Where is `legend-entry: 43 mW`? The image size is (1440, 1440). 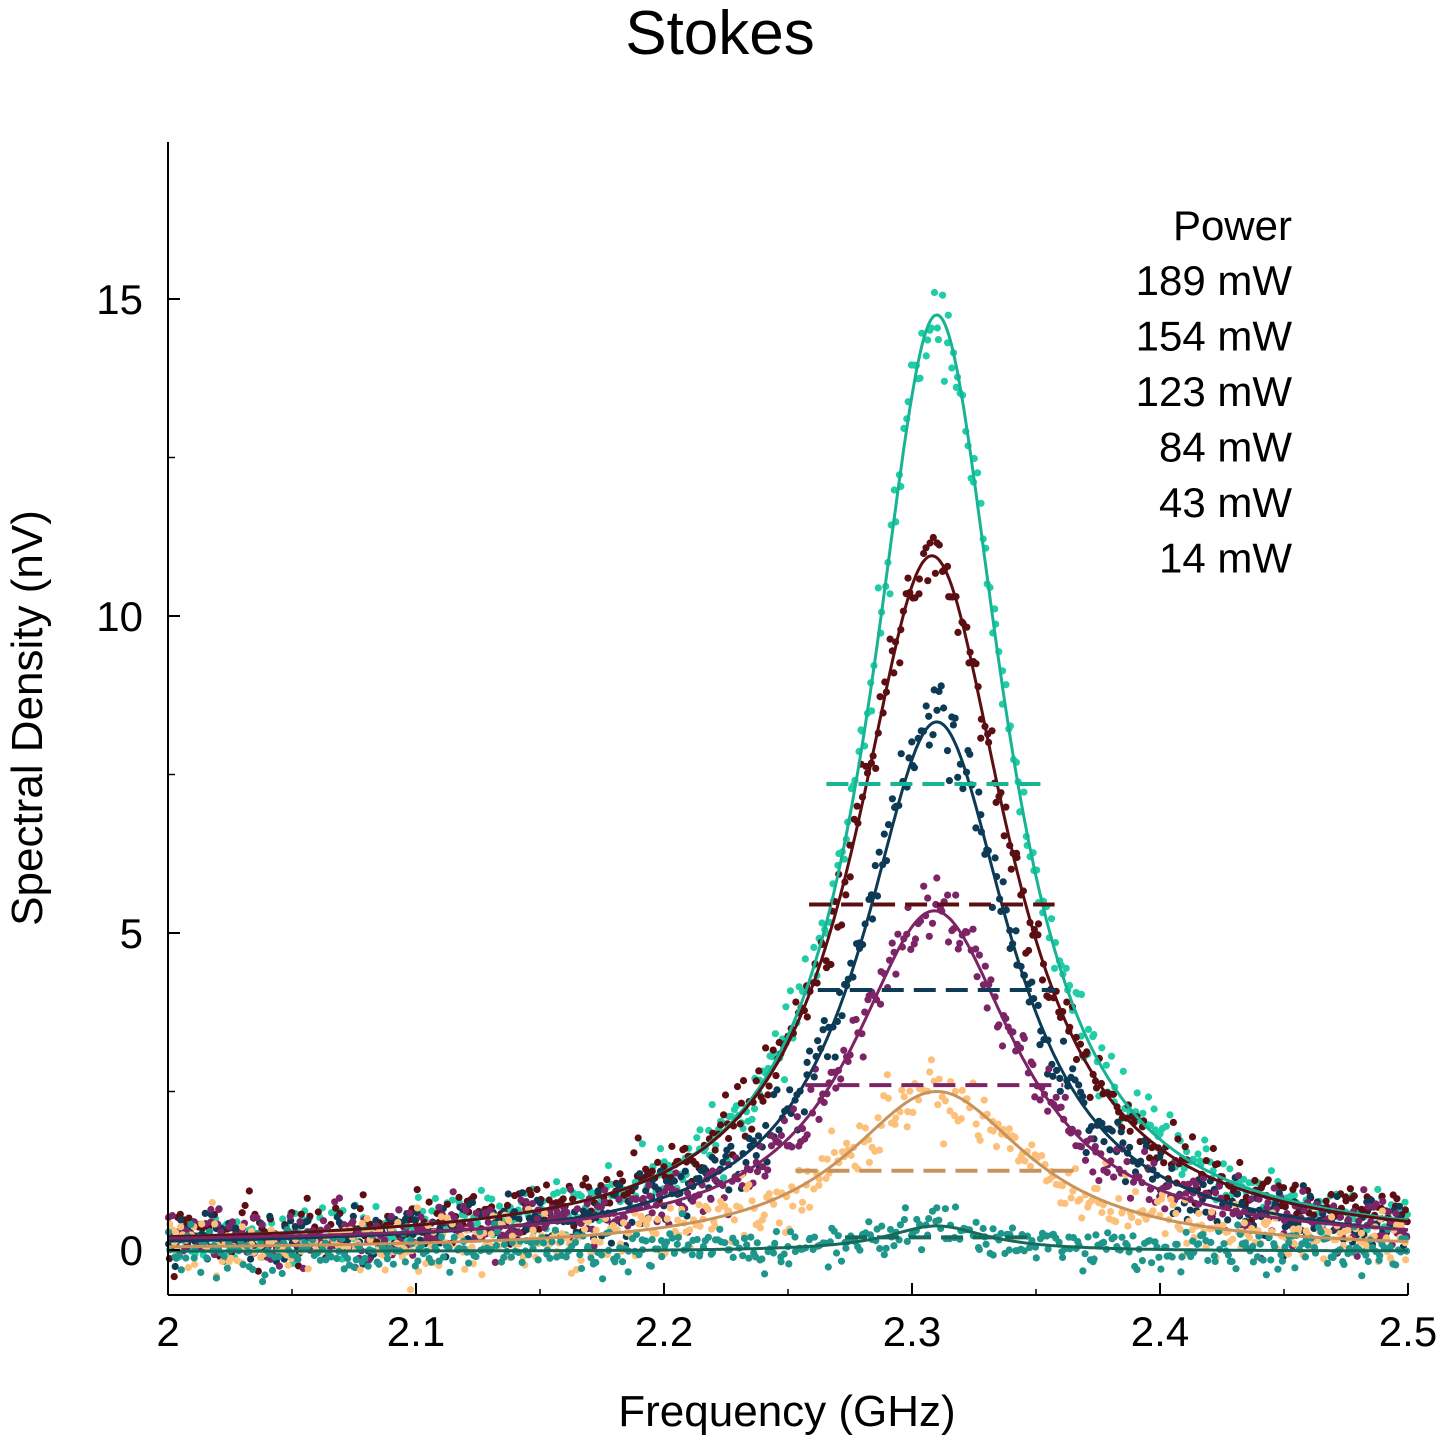 legend-entry: 43 mW is located at coordinates (1225, 502).